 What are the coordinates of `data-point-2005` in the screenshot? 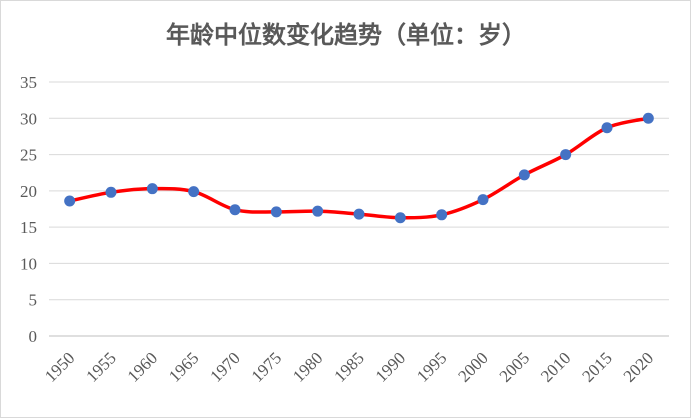 It's located at (524, 175).